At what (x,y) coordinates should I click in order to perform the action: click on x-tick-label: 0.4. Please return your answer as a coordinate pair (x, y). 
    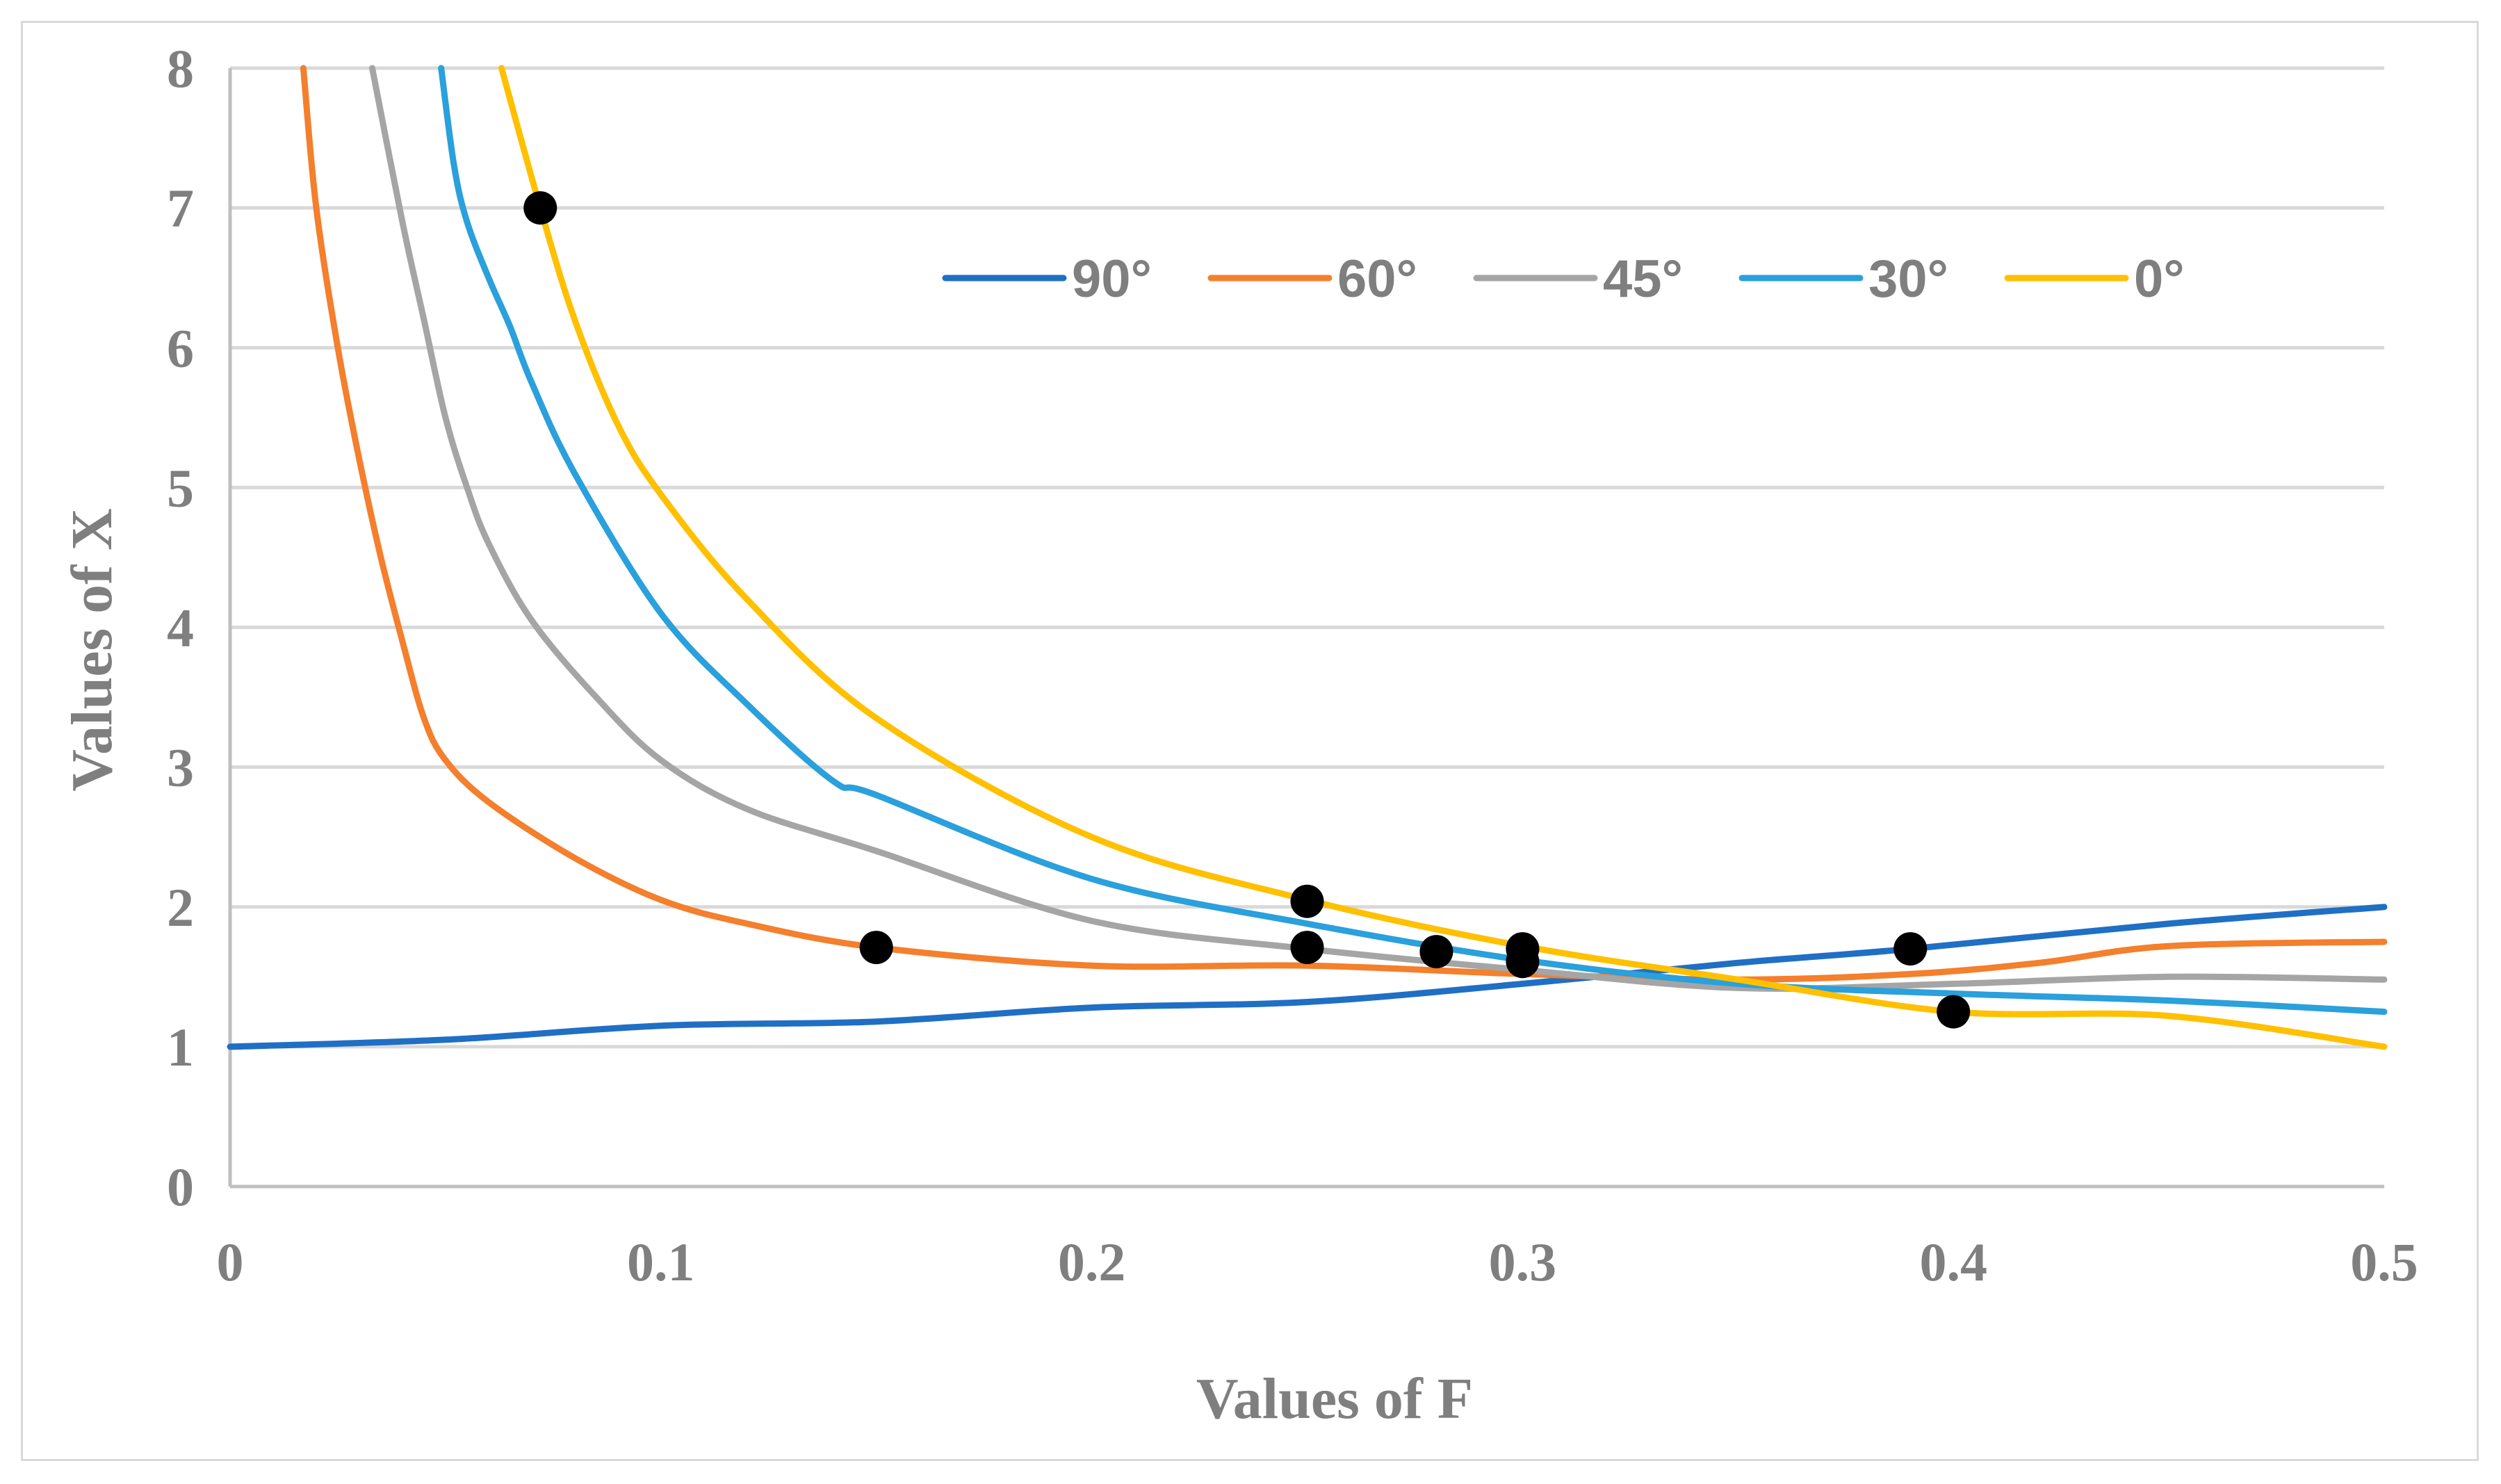
    Looking at the image, I should click on (1953, 1262).